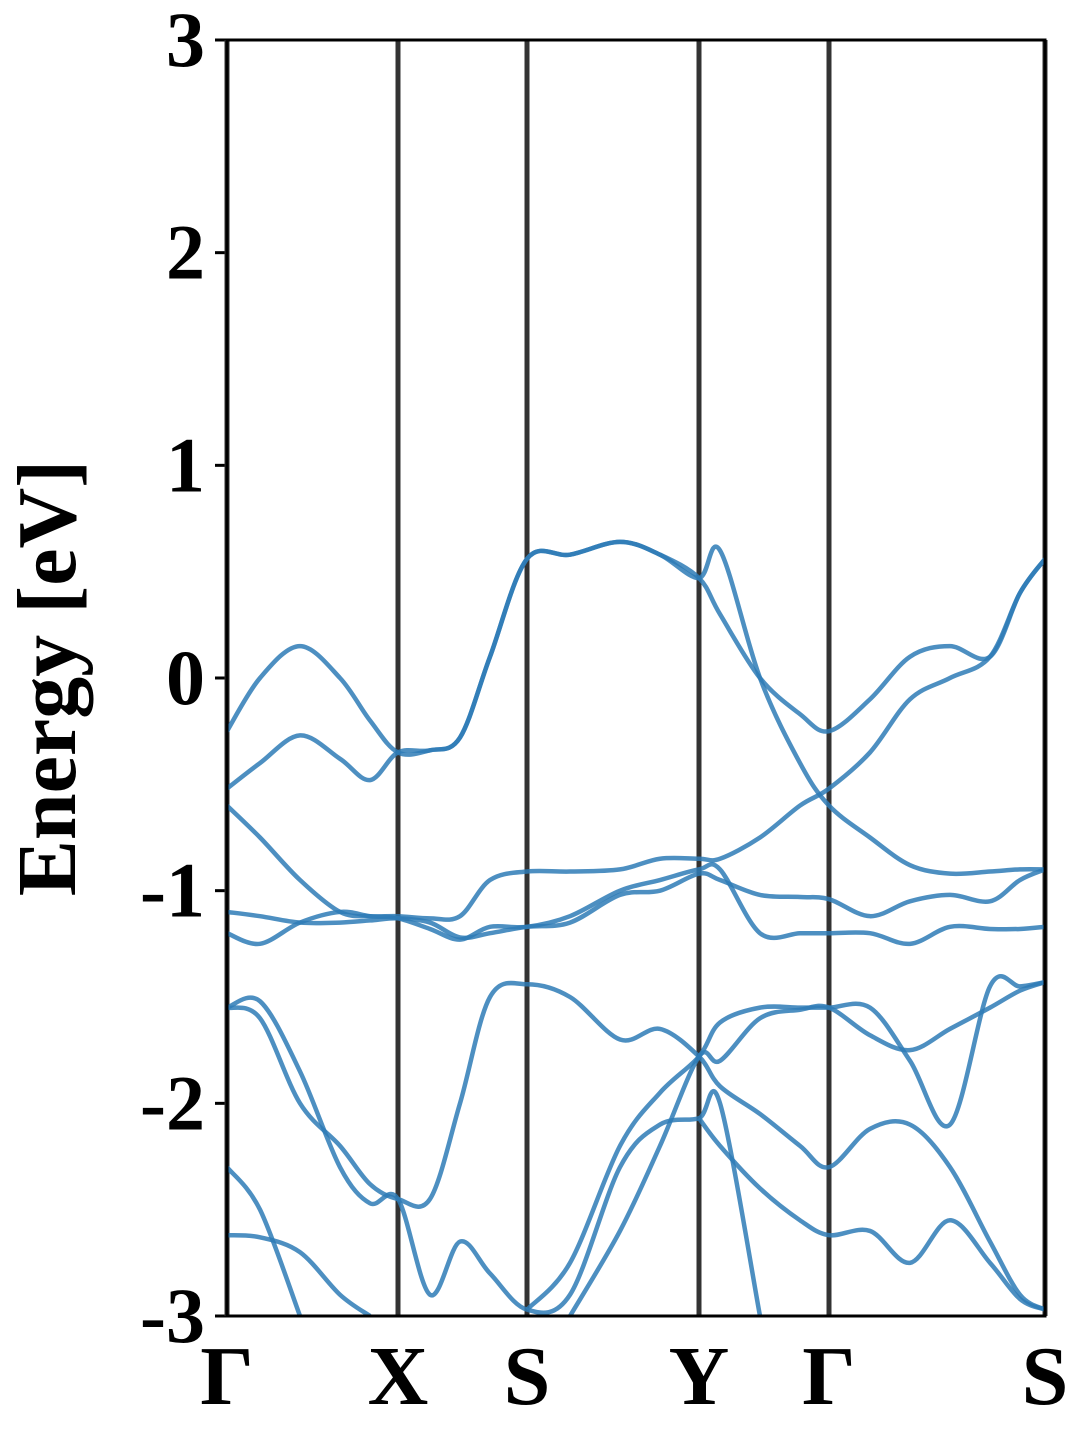 Image resolution: width=1080 pixels, height=1445 pixels. What do you see at coordinates (172, 1315) in the screenshot?
I see `y-tick-label: -3` at bounding box center [172, 1315].